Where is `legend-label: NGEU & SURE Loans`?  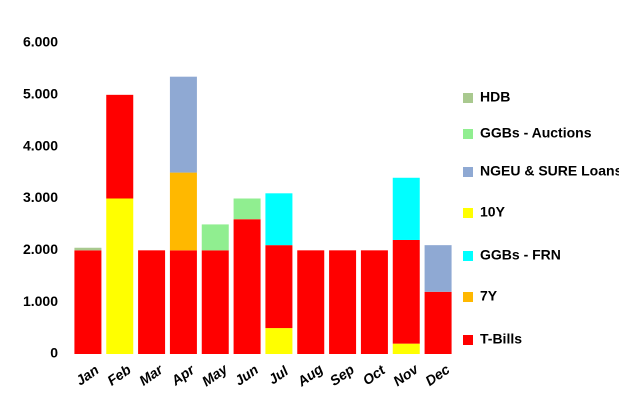 legend-label: NGEU & SURE Loans is located at coordinates (549, 171).